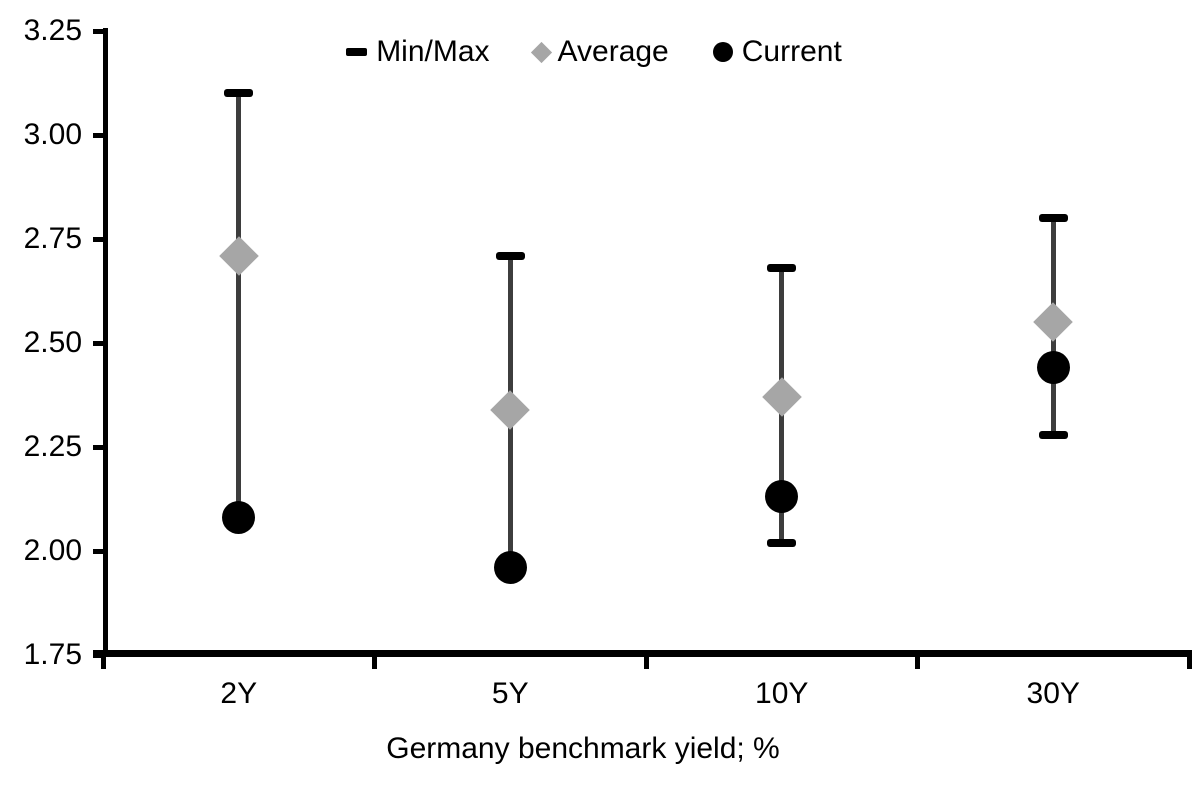 This screenshot has width=1200, height=788. What do you see at coordinates (52, 238) in the screenshot?
I see `y-tick-label: 2.75` at bounding box center [52, 238].